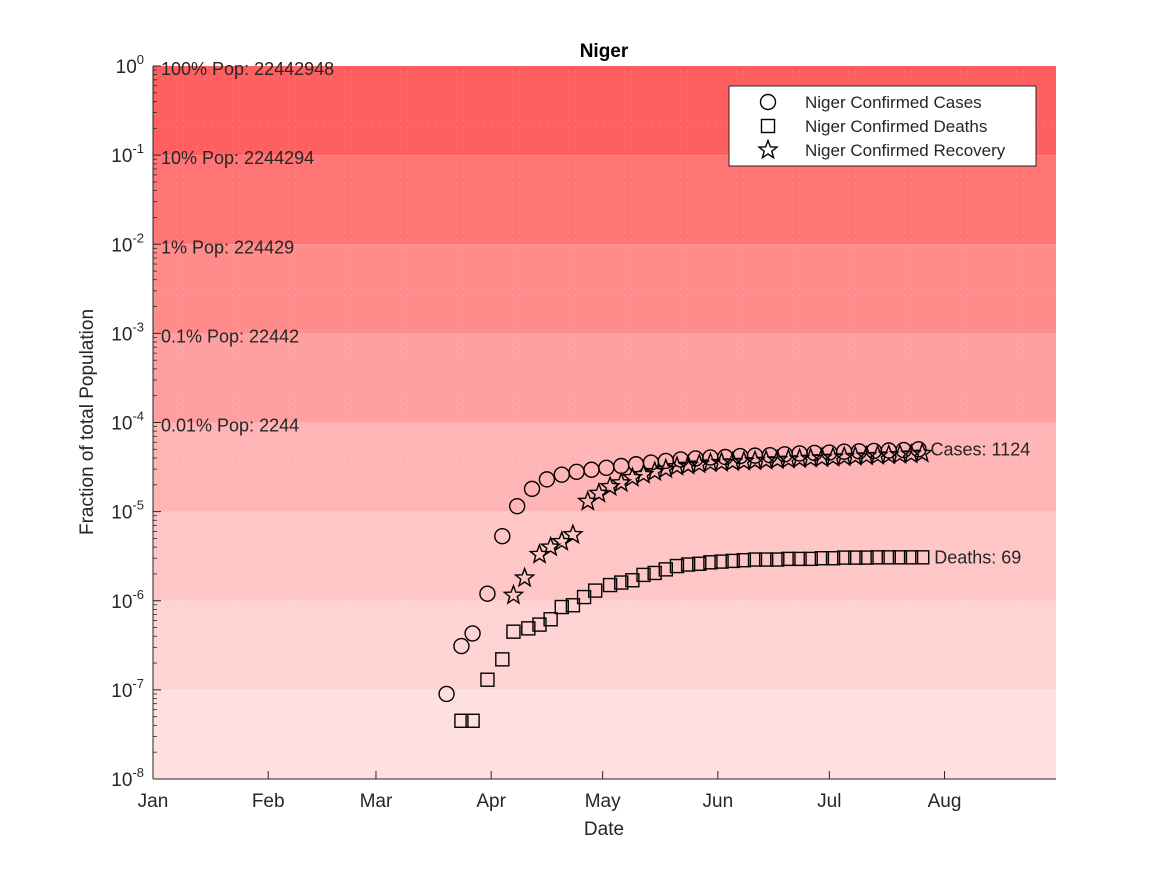 This screenshot has height=880, width=1167. I want to click on population-band-label: 1% Pop: 224429, so click(227, 247).